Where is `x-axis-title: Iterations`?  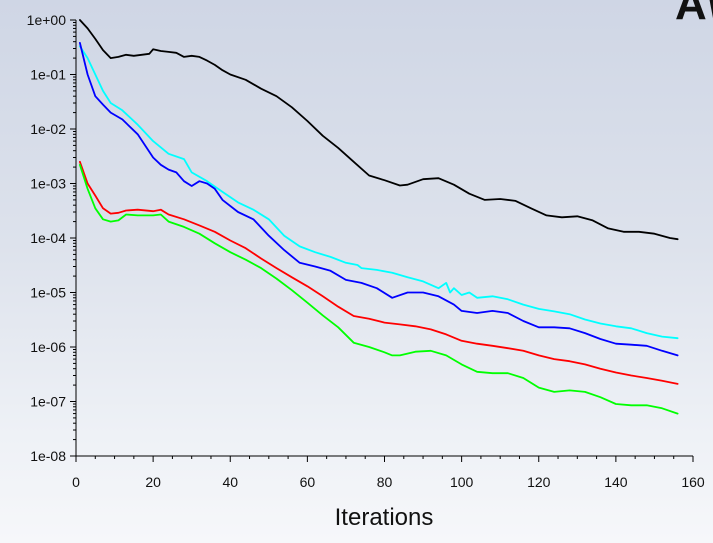 x-axis-title: Iterations is located at coordinates (384, 517).